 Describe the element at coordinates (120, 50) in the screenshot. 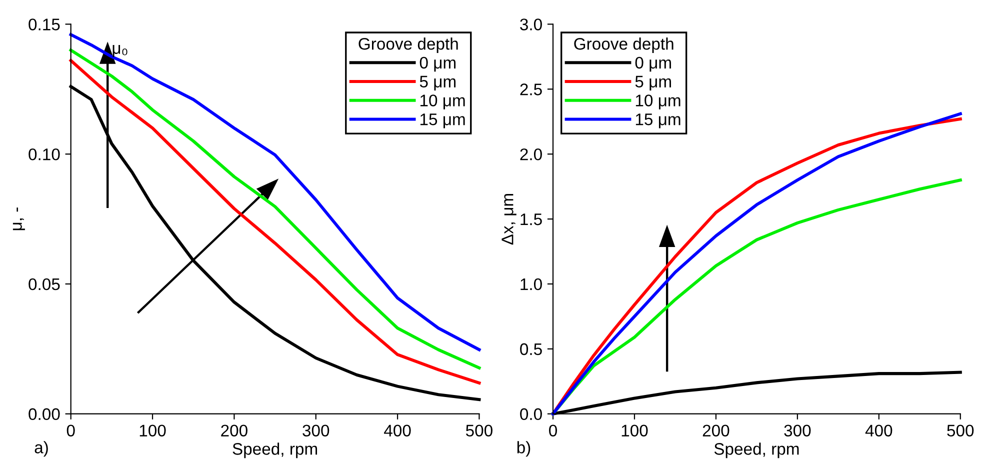

I see `annotation: μ₀` at that location.